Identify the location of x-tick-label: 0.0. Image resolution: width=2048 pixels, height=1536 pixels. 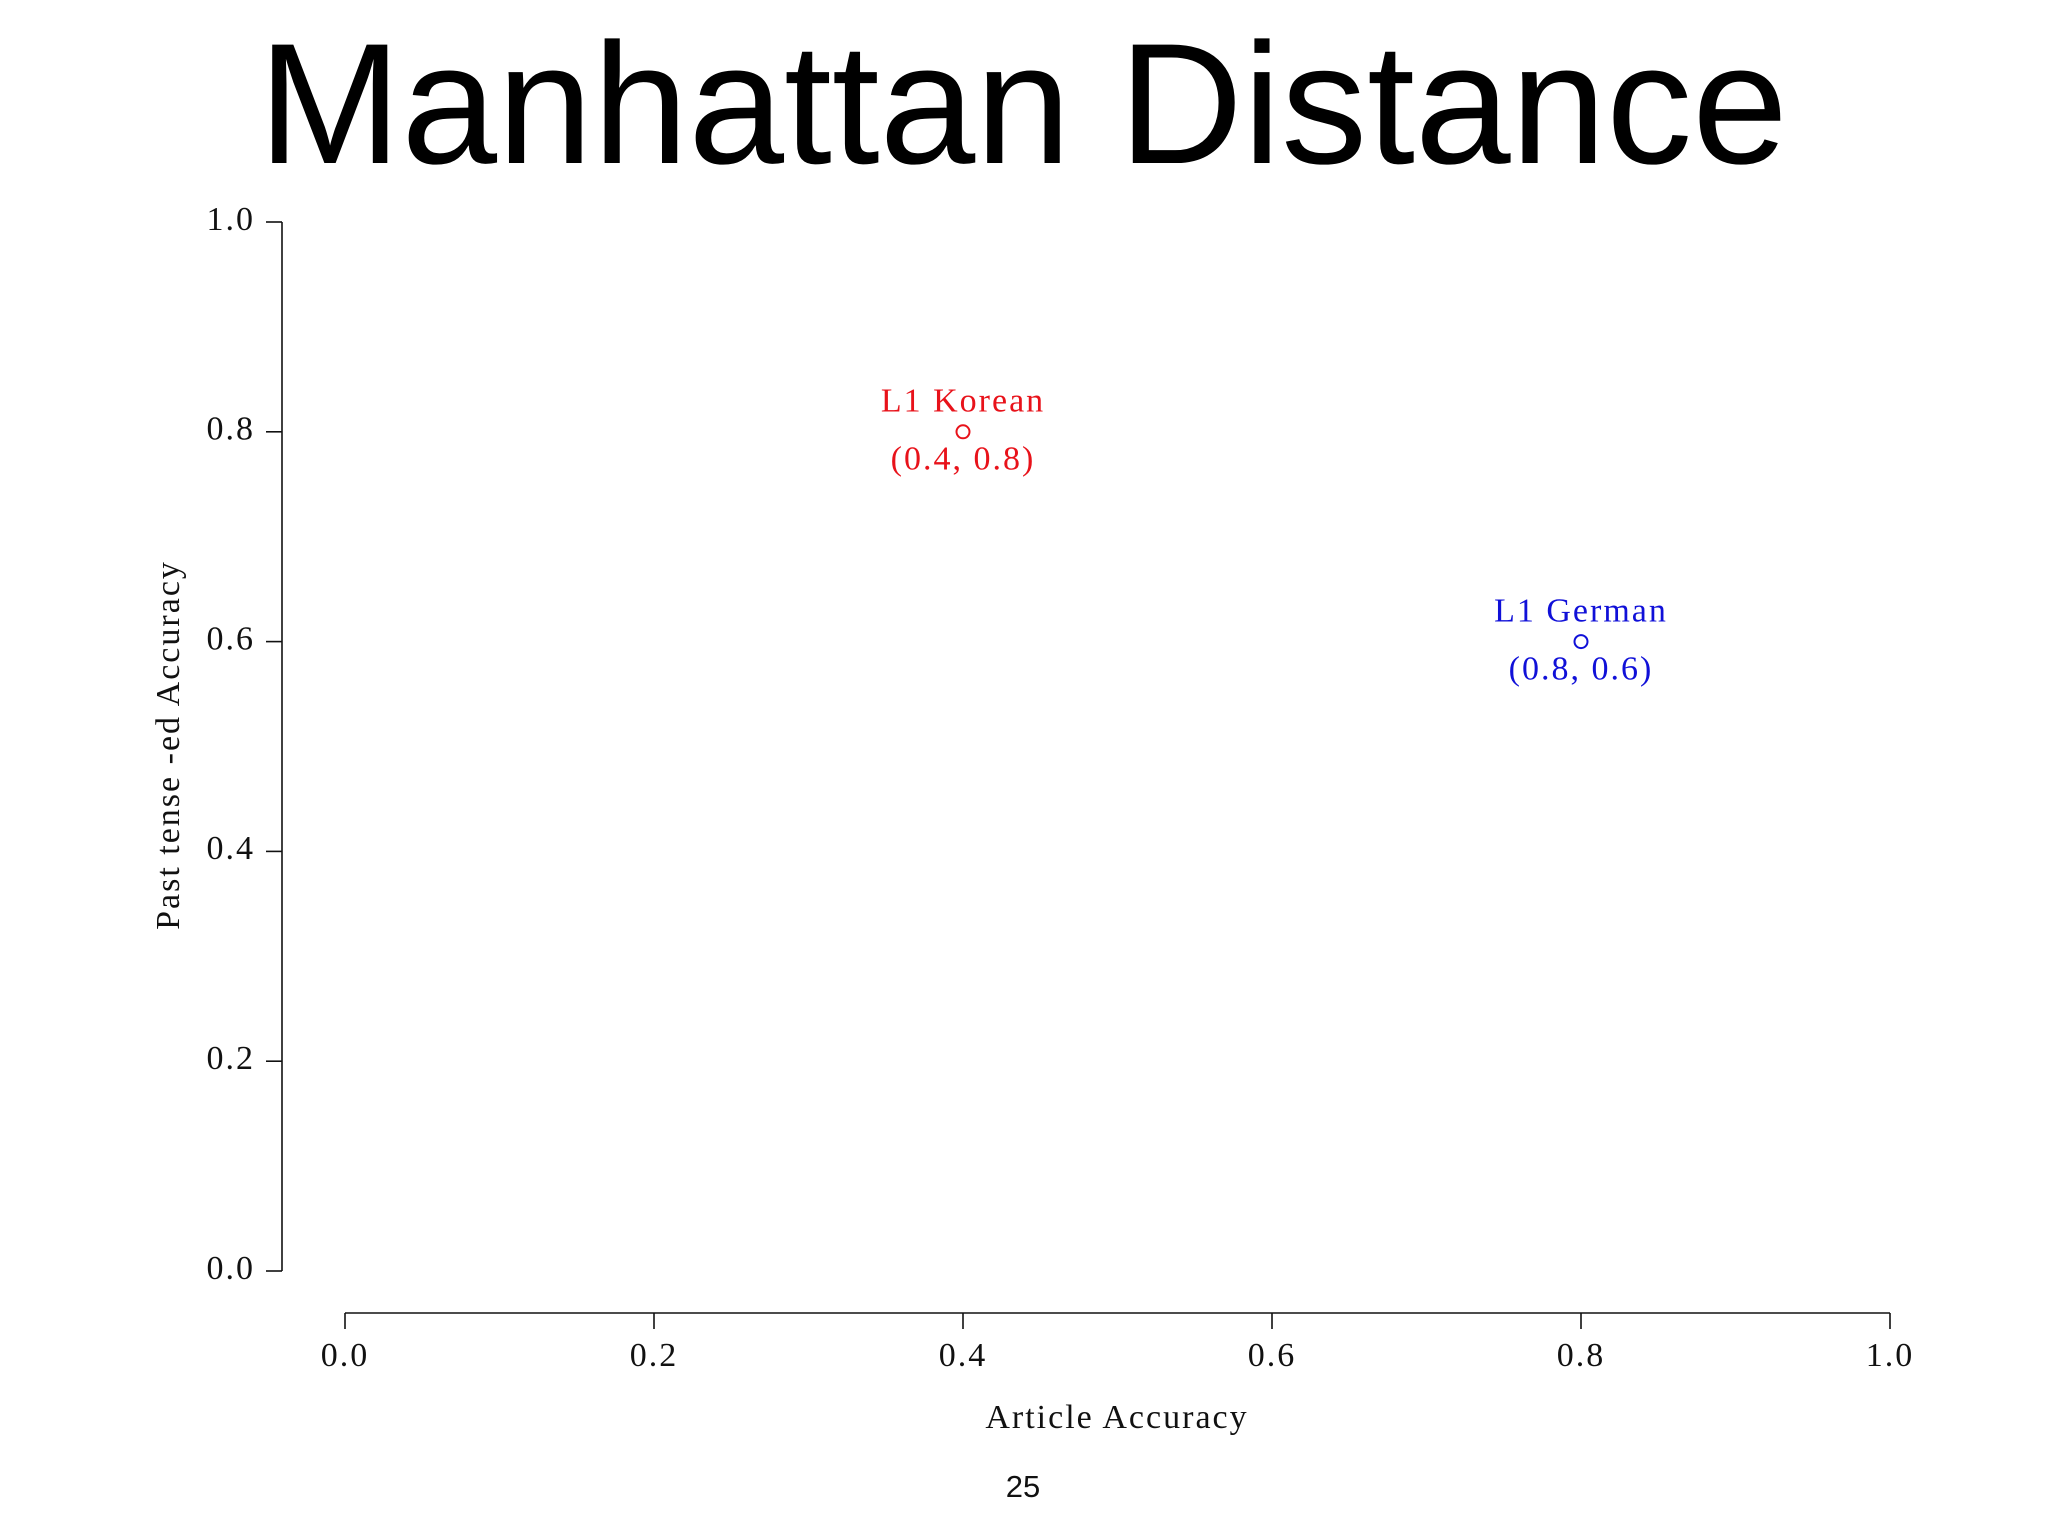
(345, 1355).